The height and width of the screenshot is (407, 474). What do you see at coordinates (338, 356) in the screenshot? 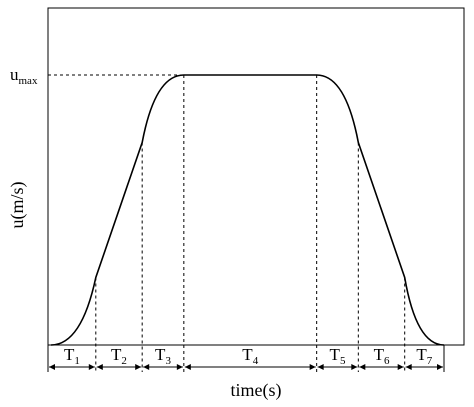
I see `phase-label-t5: T5` at bounding box center [338, 356].